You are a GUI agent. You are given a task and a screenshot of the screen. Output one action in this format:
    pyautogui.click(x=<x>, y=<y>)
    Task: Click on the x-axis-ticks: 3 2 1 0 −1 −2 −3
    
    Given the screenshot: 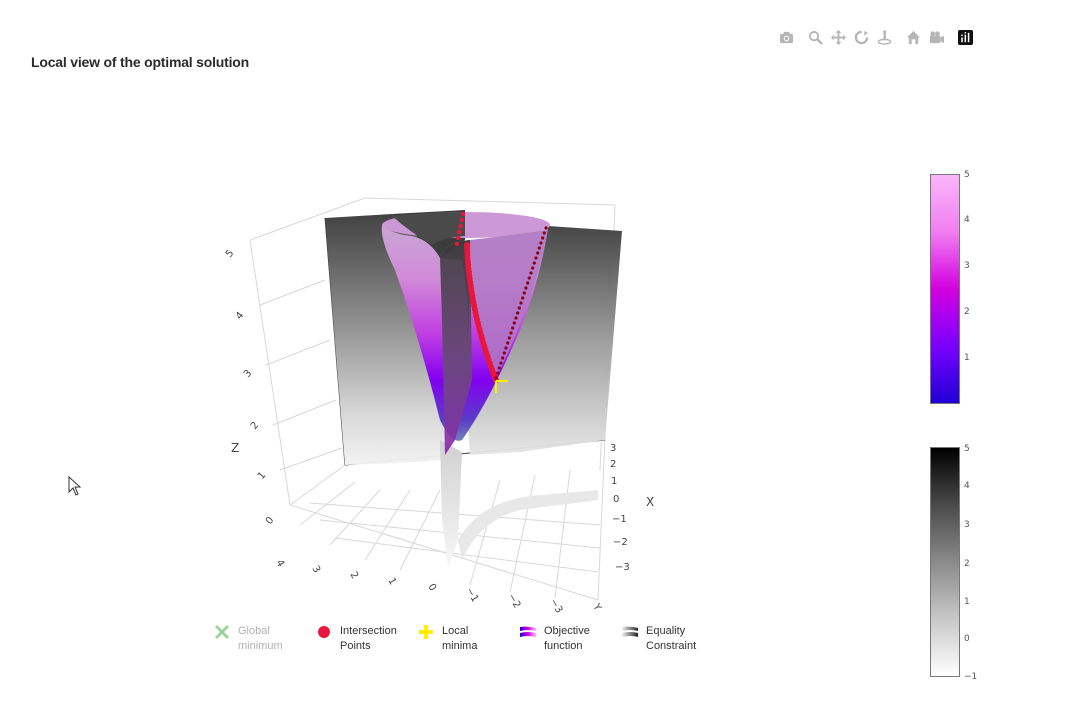 What is the action you would take?
    pyautogui.click(x=620, y=508)
    